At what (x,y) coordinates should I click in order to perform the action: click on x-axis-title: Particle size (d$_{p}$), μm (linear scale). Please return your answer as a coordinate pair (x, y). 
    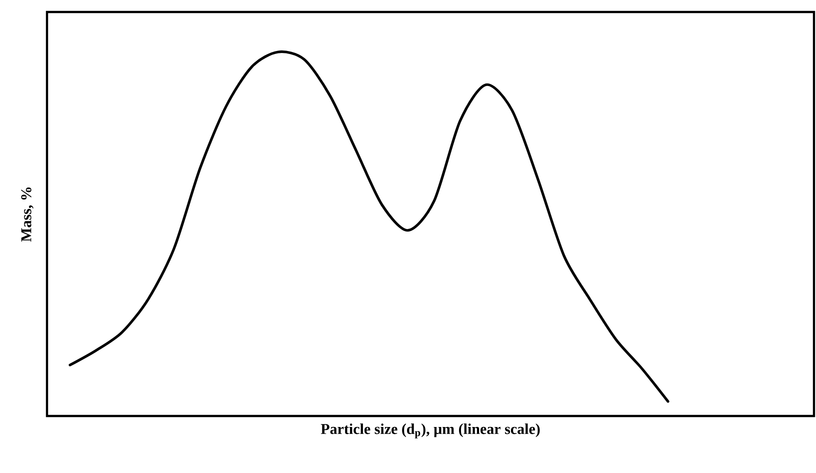
    Looking at the image, I should click on (430, 431).